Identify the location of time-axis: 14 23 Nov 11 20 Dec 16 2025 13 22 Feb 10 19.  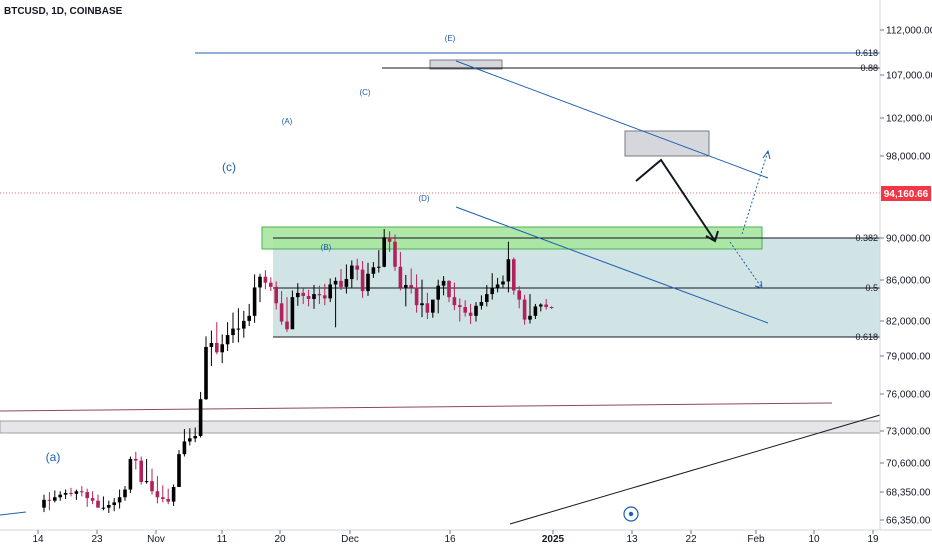
(455, 537).